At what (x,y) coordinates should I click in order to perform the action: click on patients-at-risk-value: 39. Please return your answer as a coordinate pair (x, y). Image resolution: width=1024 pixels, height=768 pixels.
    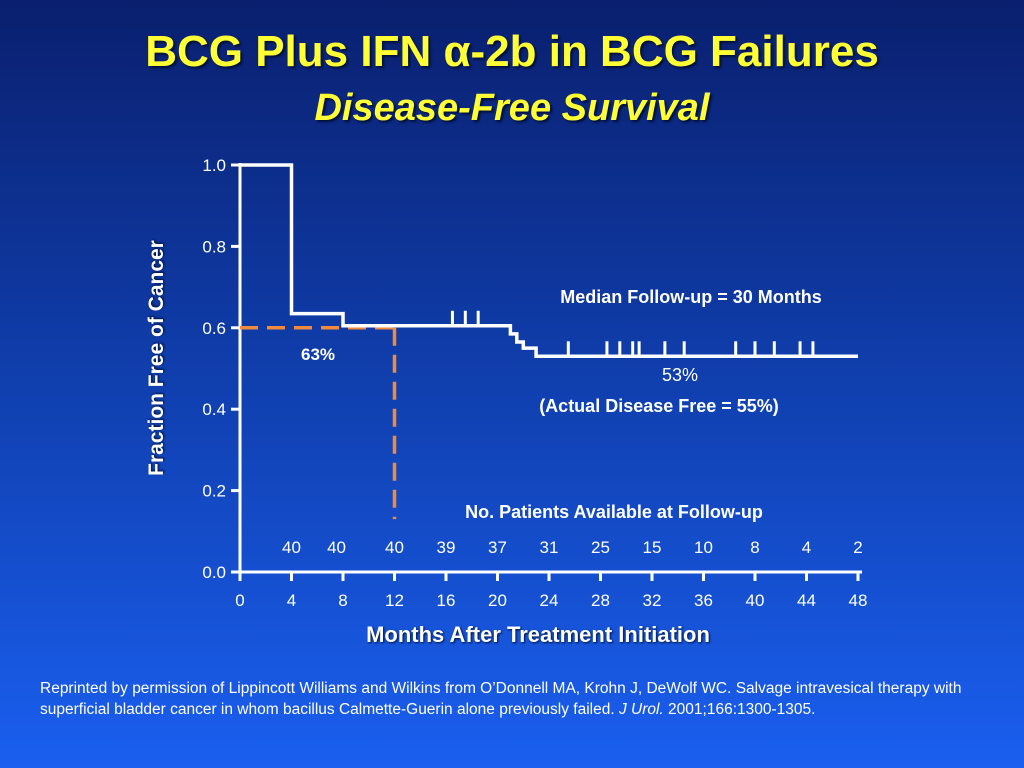
    Looking at the image, I should click on (446, 547).